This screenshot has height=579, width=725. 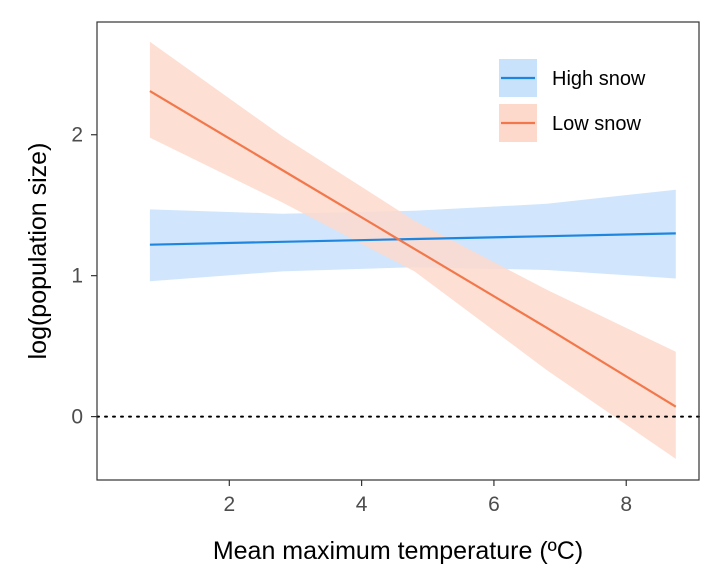 What do you see at coordinates (599, 79) in the screenshot?
I see `legend-label-high-snow: High snow` at bounding box center [599, 79].